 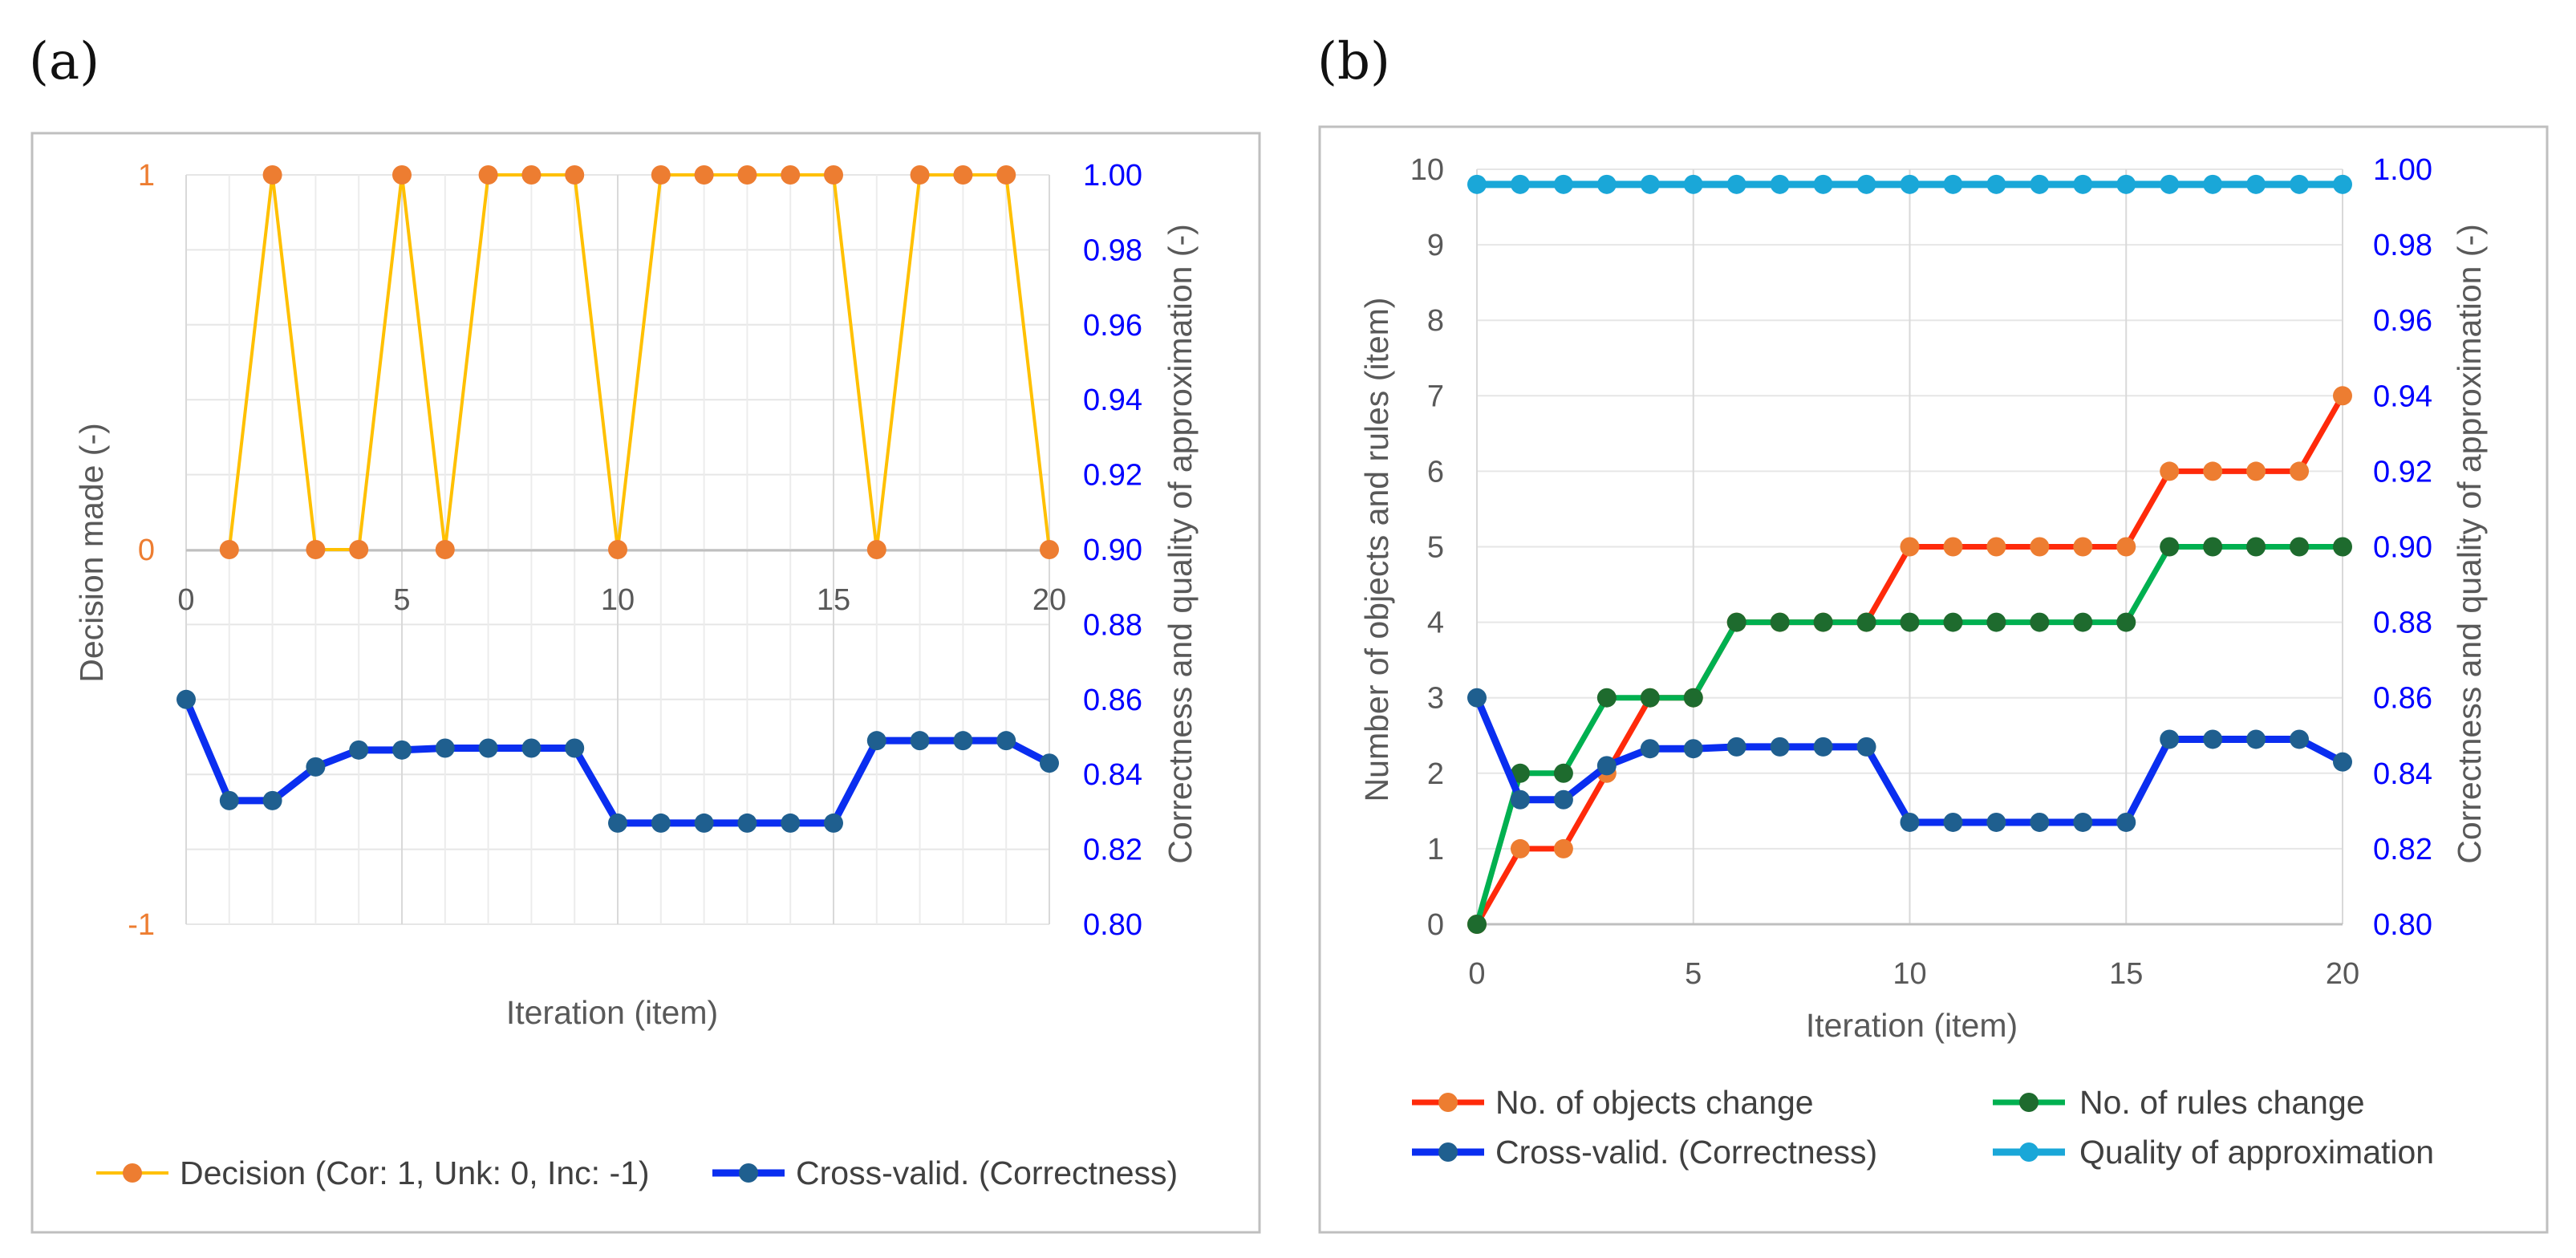 I want to click on chart-b-xtick-label: 0, so click(x=1476, y=974).